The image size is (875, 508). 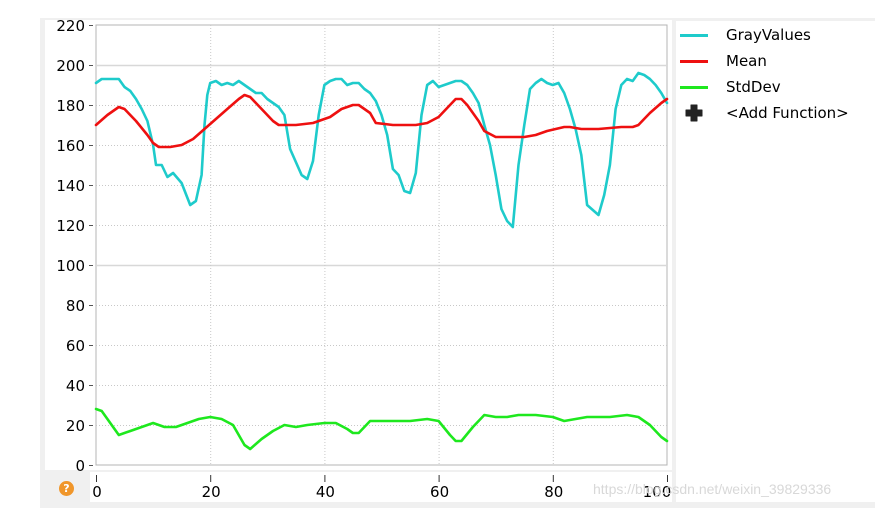 I want to click on legend-label: GrayValues, so click(x=768, y=35).